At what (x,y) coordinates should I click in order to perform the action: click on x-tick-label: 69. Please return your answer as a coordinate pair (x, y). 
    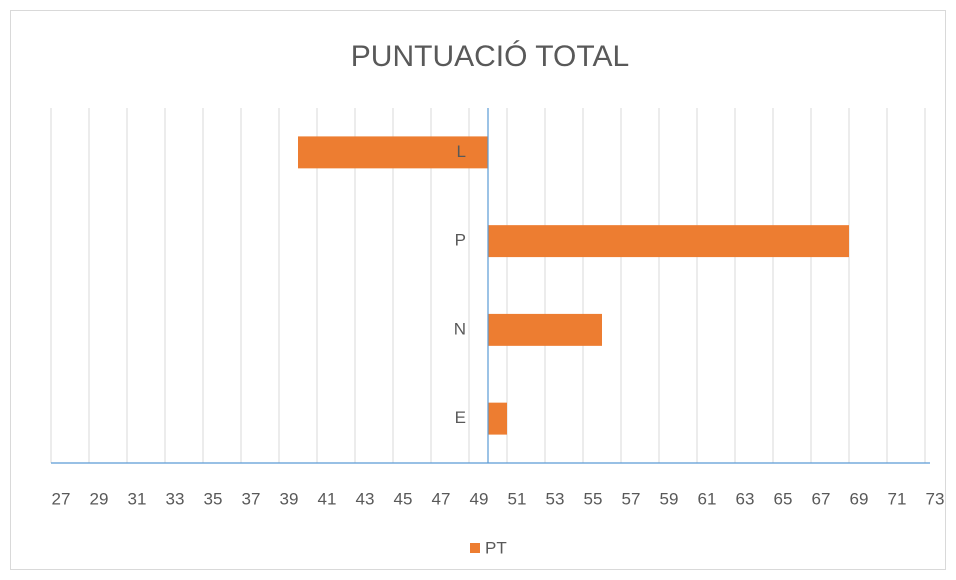
    Looking at the image, I should click on (859, 498).